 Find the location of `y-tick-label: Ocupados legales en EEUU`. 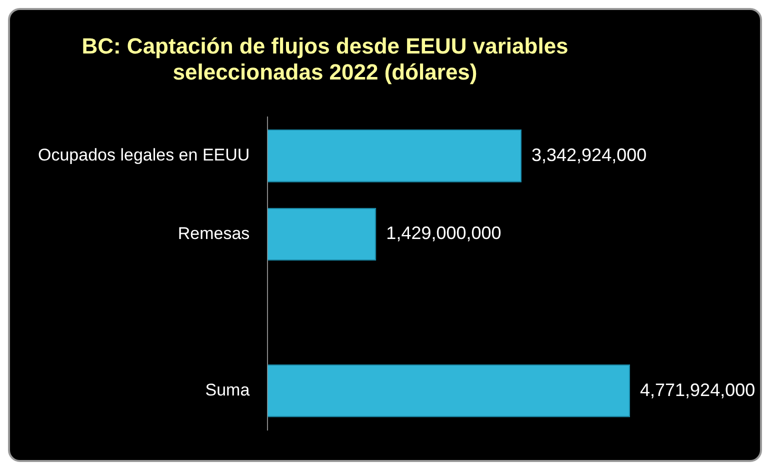

y-tick-label: Ocupados legales en EEUU is located at coordinates (144, 155).